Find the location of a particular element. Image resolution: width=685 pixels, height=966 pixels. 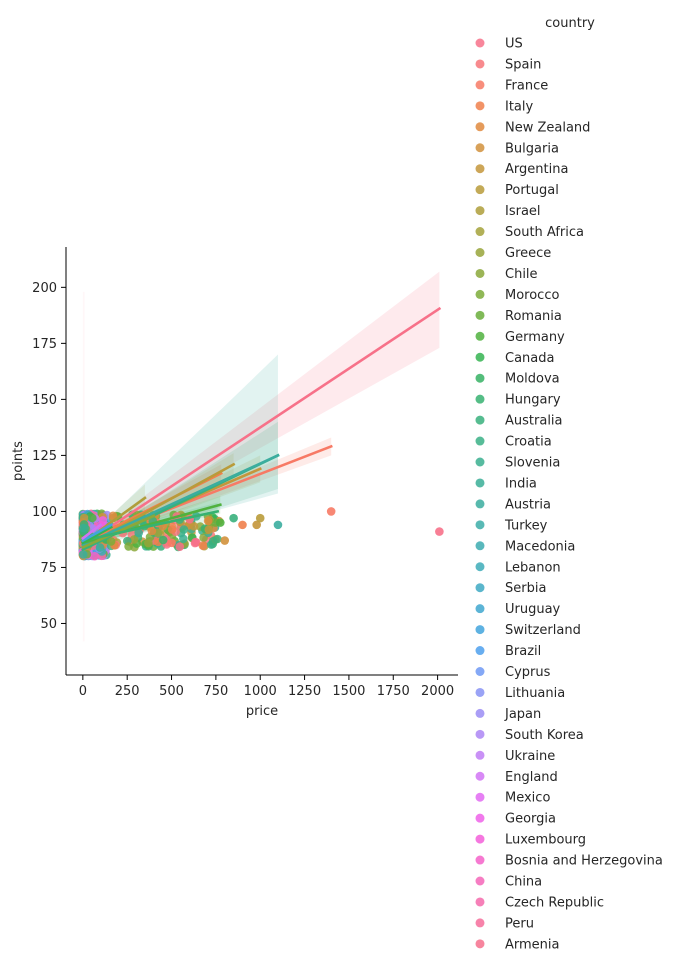

x-tick-label: 1500 is located at coordinates (348, 691).